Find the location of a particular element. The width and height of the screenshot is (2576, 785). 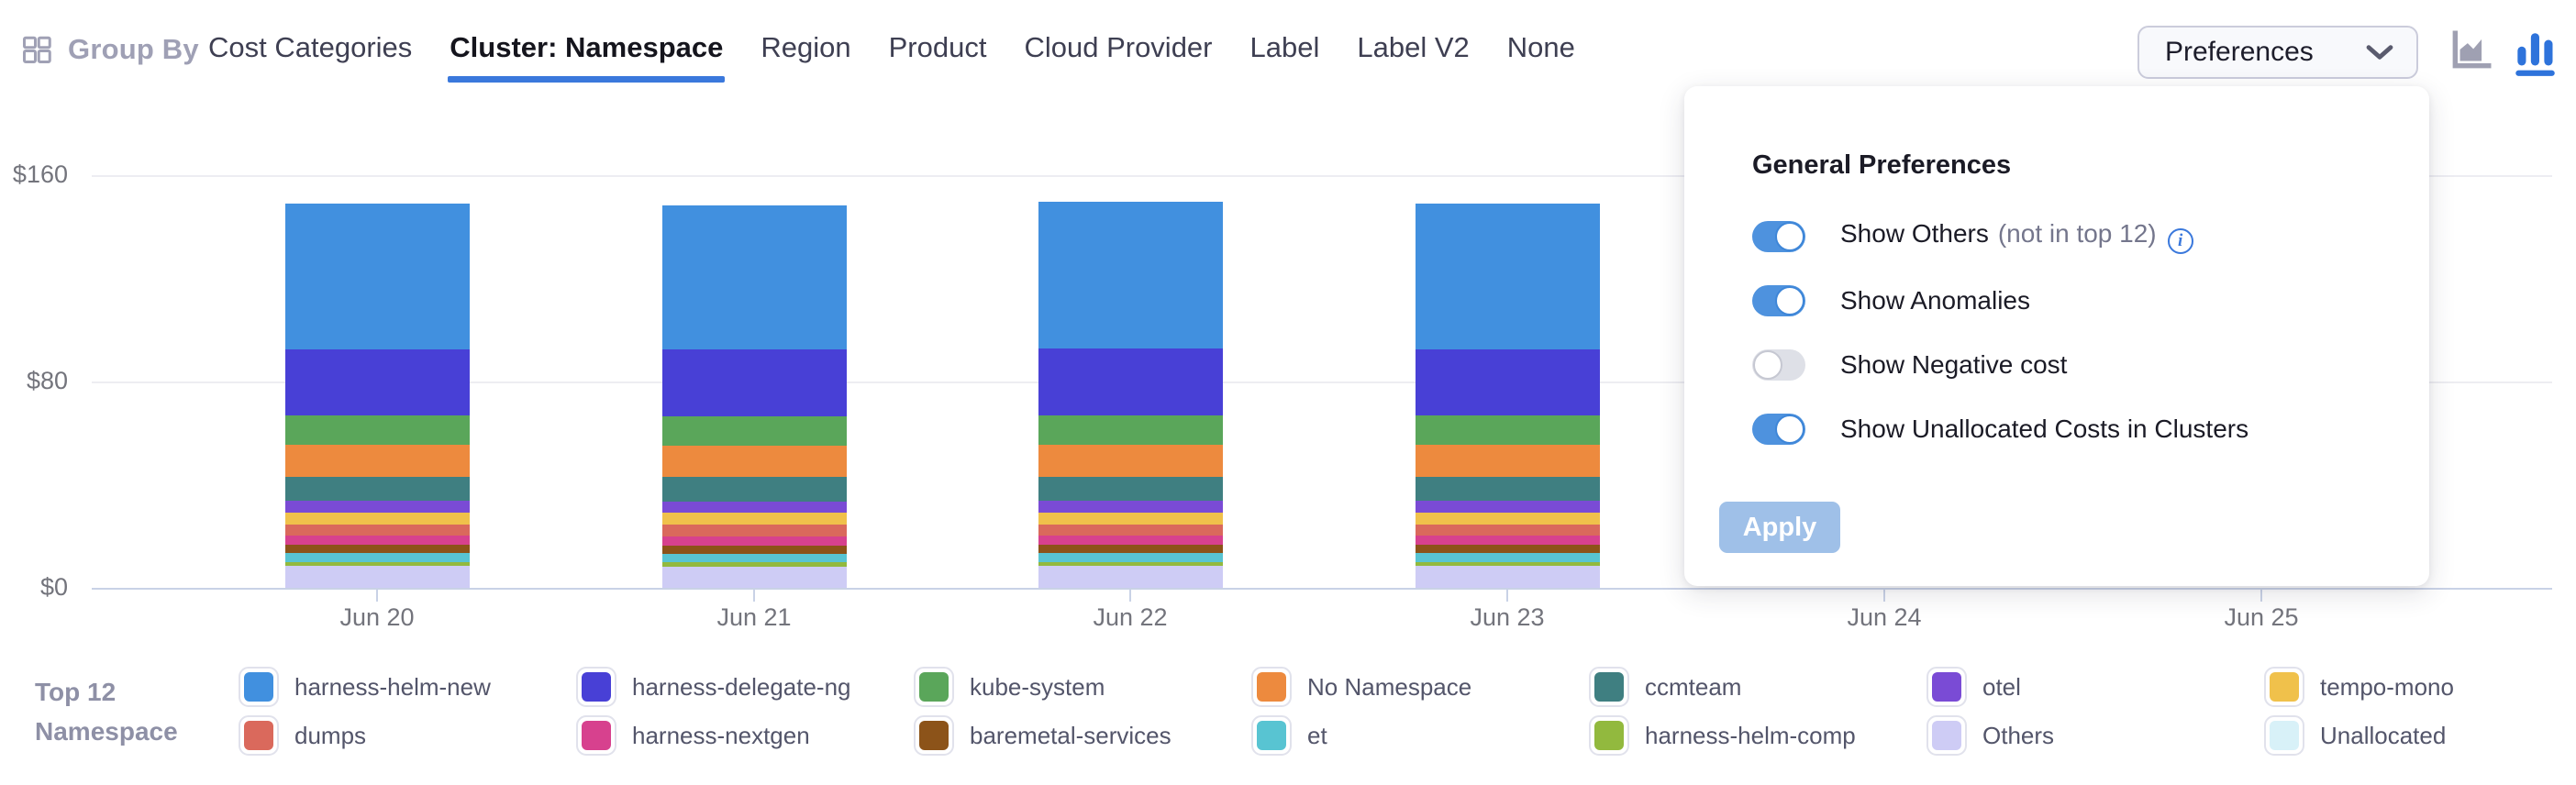

legend-item-dumps: dumps is located at coordinates (407, 735).